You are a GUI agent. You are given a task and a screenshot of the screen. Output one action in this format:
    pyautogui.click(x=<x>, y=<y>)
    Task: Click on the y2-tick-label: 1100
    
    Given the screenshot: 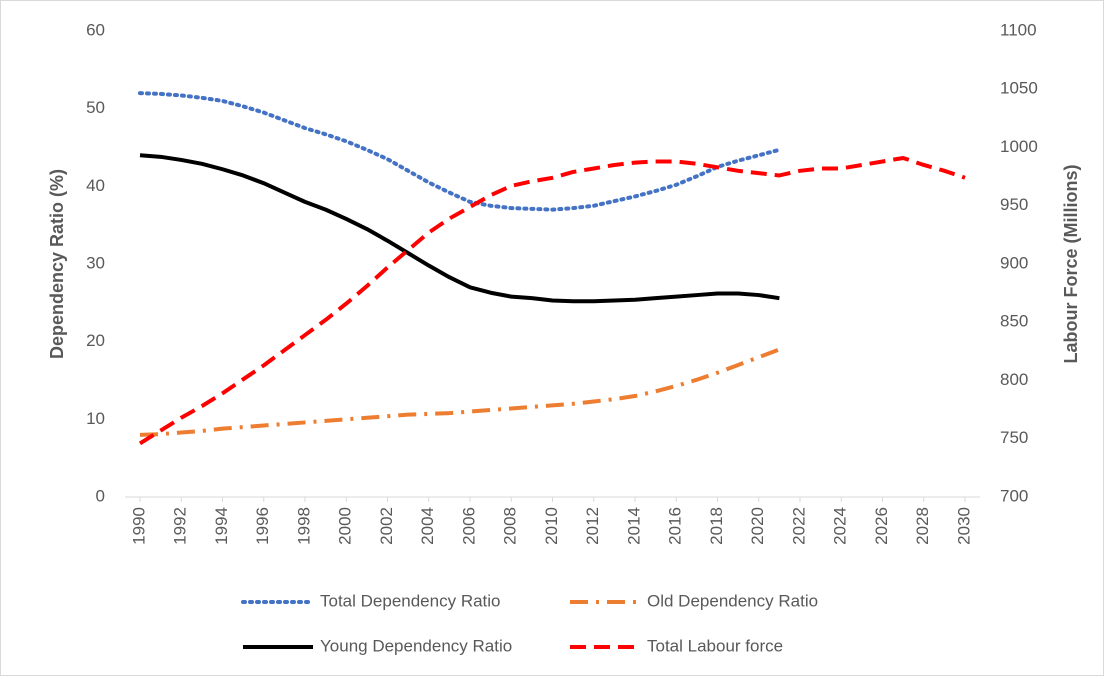 What is the action you would take?
    pyautogui.click(x=1018, y=29)
    